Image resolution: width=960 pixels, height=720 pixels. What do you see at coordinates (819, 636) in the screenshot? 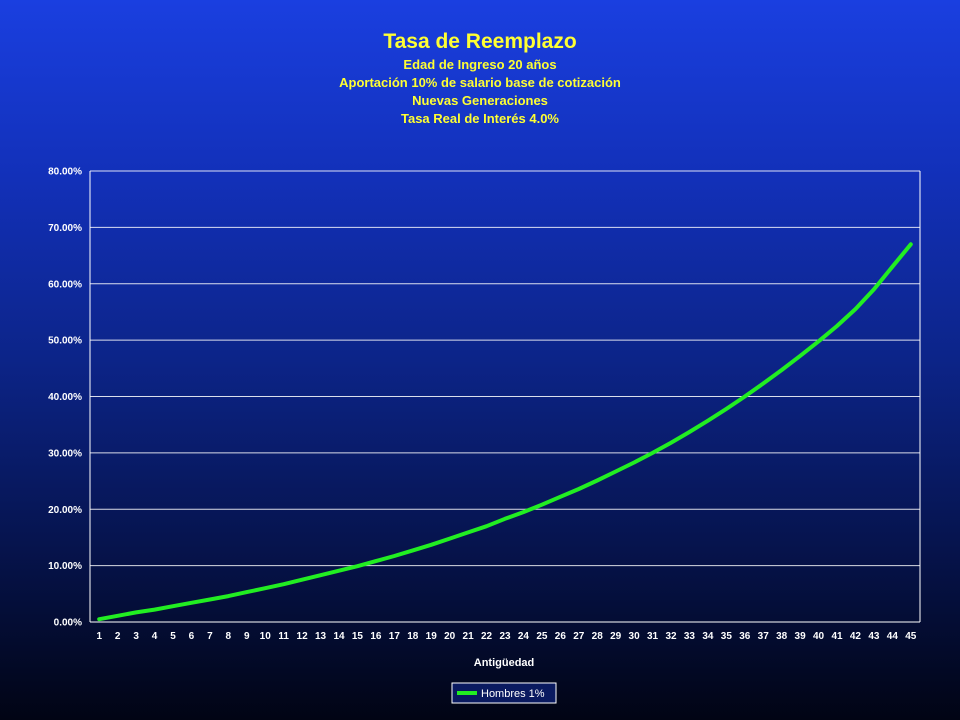
I see `x-tick-label: 40` at bounding box center [819, 636].